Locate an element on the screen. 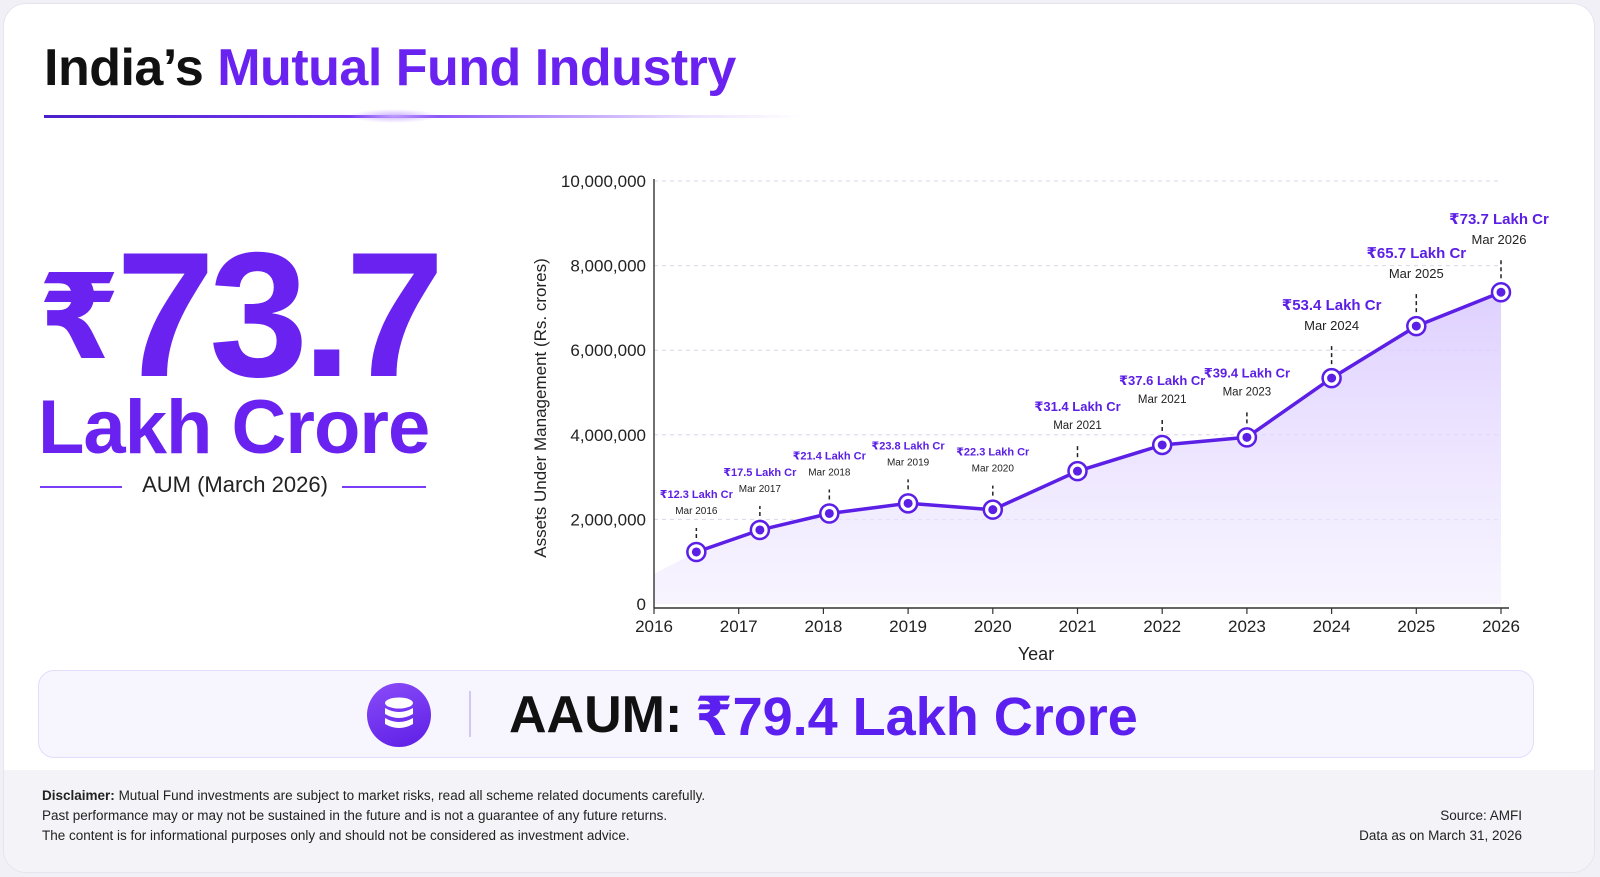  data-label-date: Mar 2017 is located at coordinates (760, 489).